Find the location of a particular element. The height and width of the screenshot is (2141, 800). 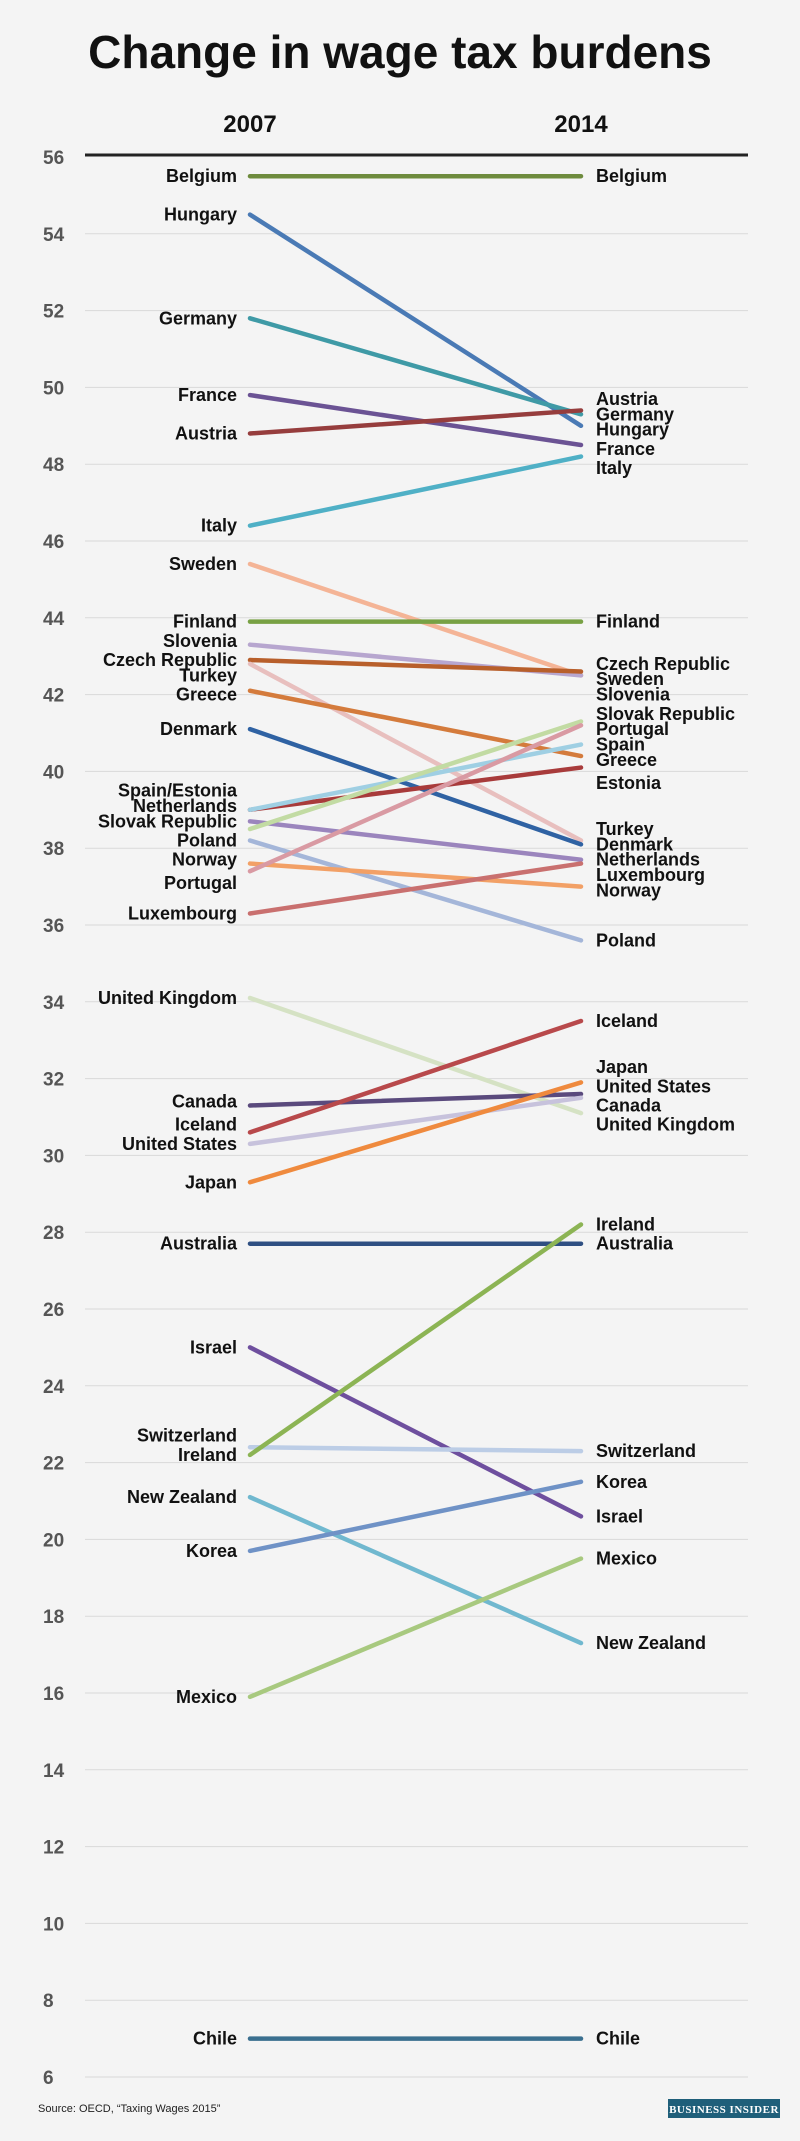

y-tick-label: 38 is located at coordinates (53, 849).